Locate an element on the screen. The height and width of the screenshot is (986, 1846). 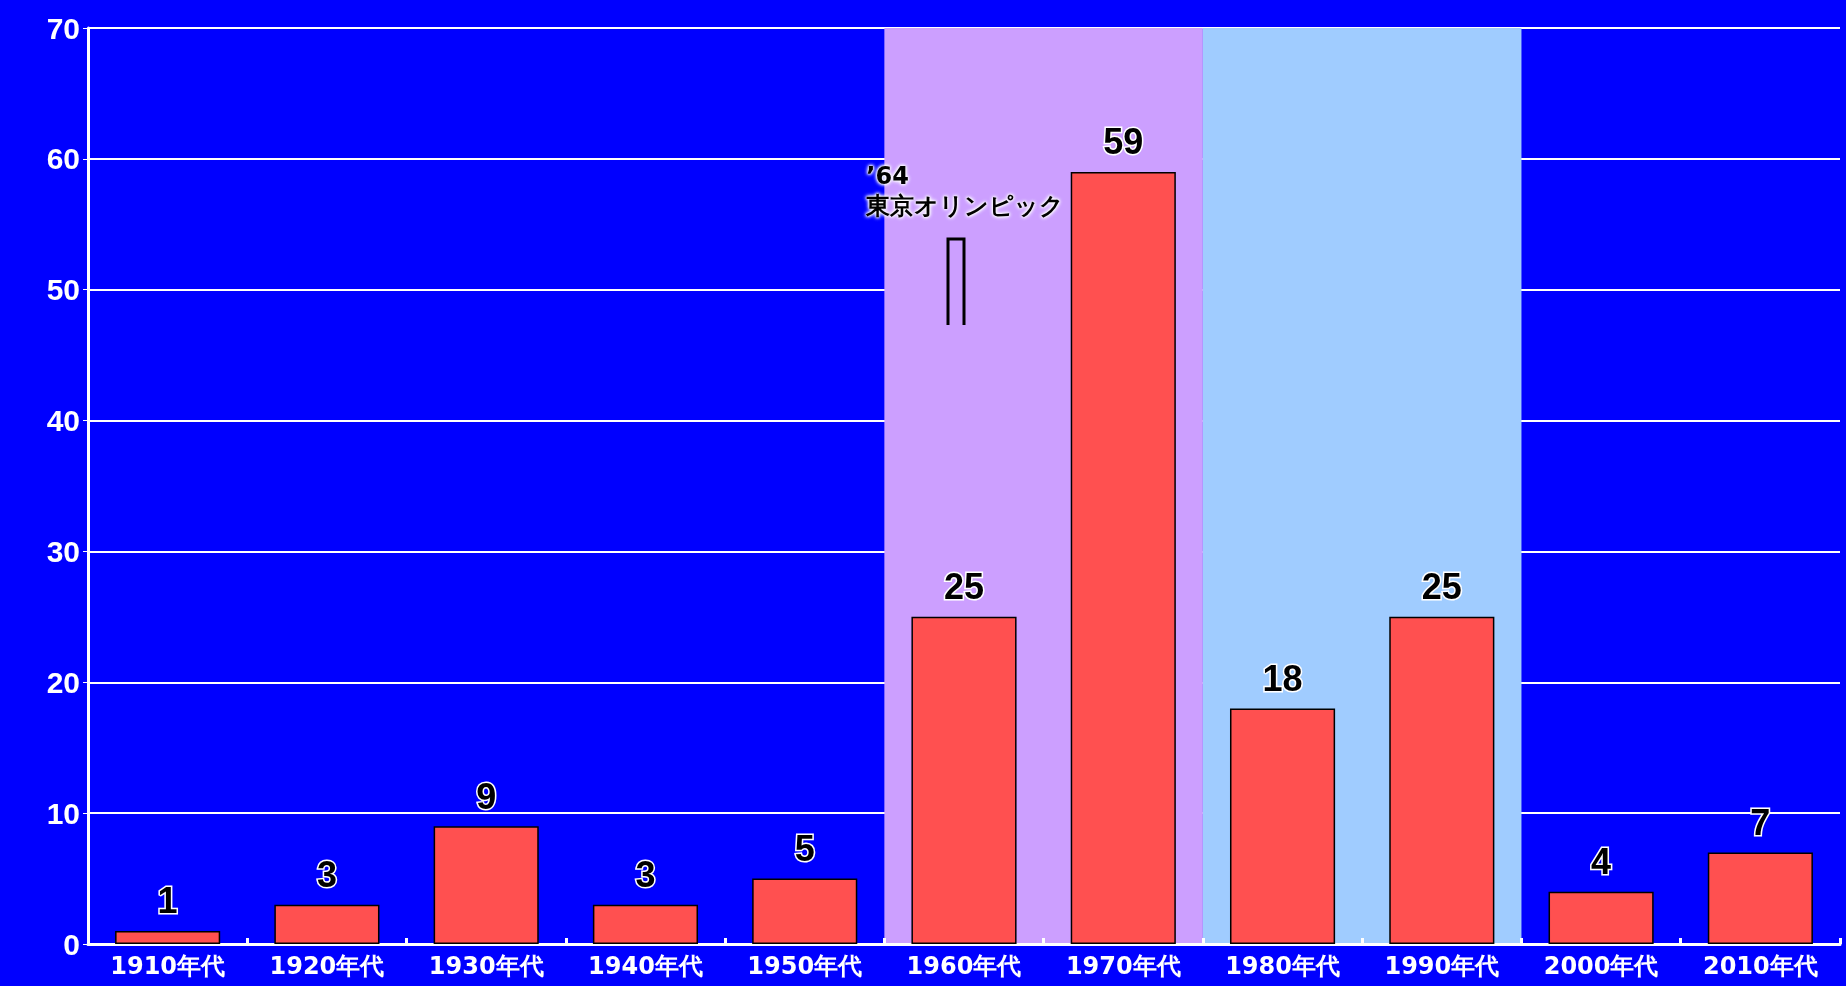
x-tick-label: 1990年代 is located at coordinates (1442, 966).